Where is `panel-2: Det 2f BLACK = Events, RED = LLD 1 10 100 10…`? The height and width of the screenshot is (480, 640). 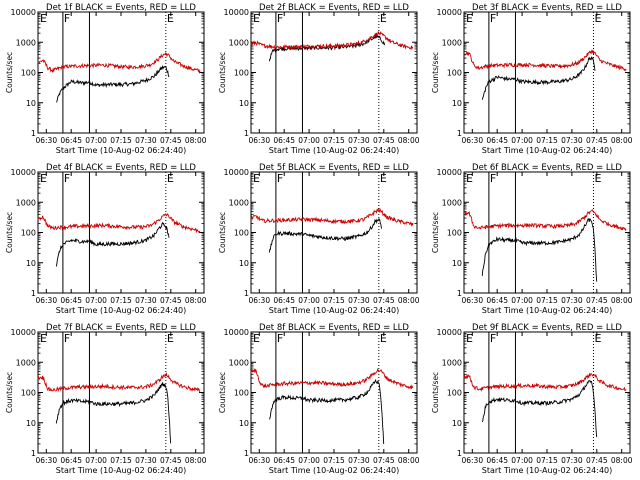 panel-2: Det 2f BLACK = Events, RED = LLD 1 10 100 10… is located at coordinates (319, 79).